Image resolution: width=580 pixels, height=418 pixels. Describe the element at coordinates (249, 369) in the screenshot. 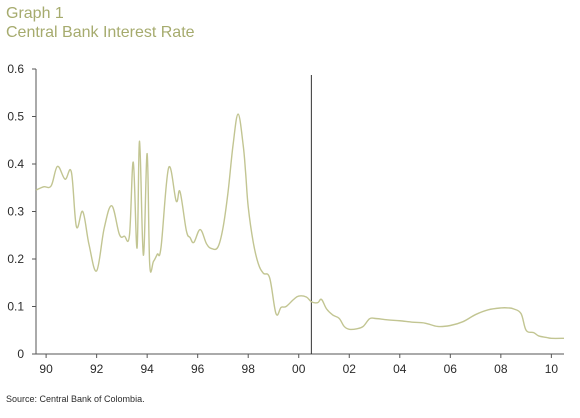

I see `x-tick-label: 98` at that location.